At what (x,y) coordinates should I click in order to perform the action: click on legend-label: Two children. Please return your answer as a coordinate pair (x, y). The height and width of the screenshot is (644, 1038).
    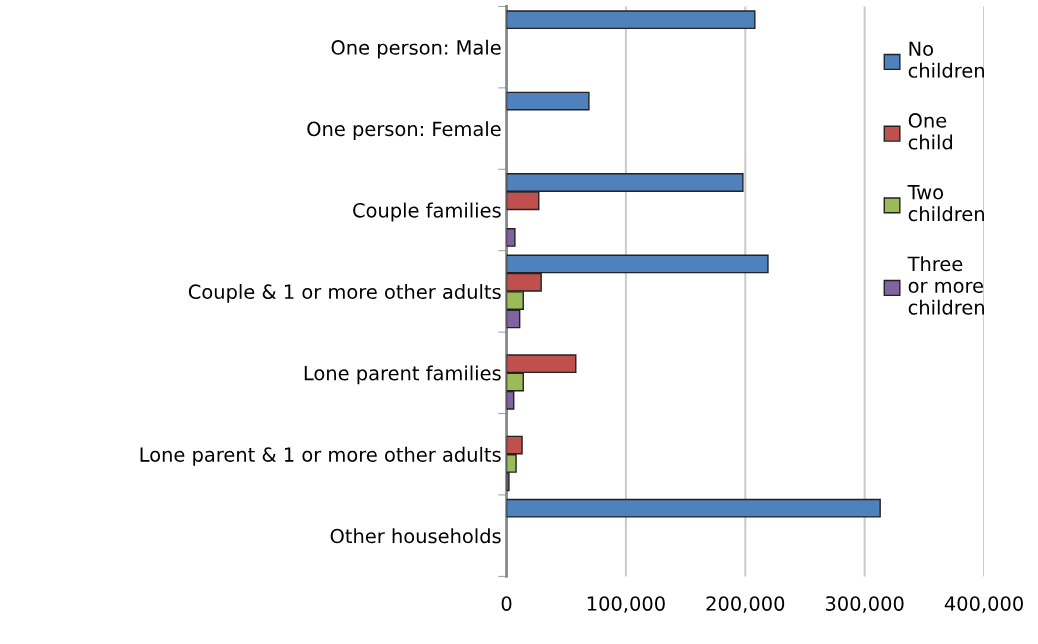
    Looking at the image, I should click on (945, 203).